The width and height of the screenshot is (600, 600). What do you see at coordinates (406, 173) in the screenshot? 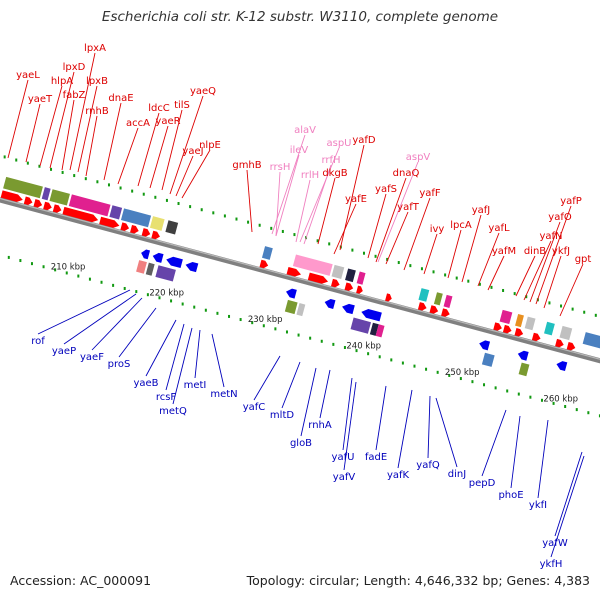
I see `forward-gene-label: dnaQ` at bounding box center [406, 173].